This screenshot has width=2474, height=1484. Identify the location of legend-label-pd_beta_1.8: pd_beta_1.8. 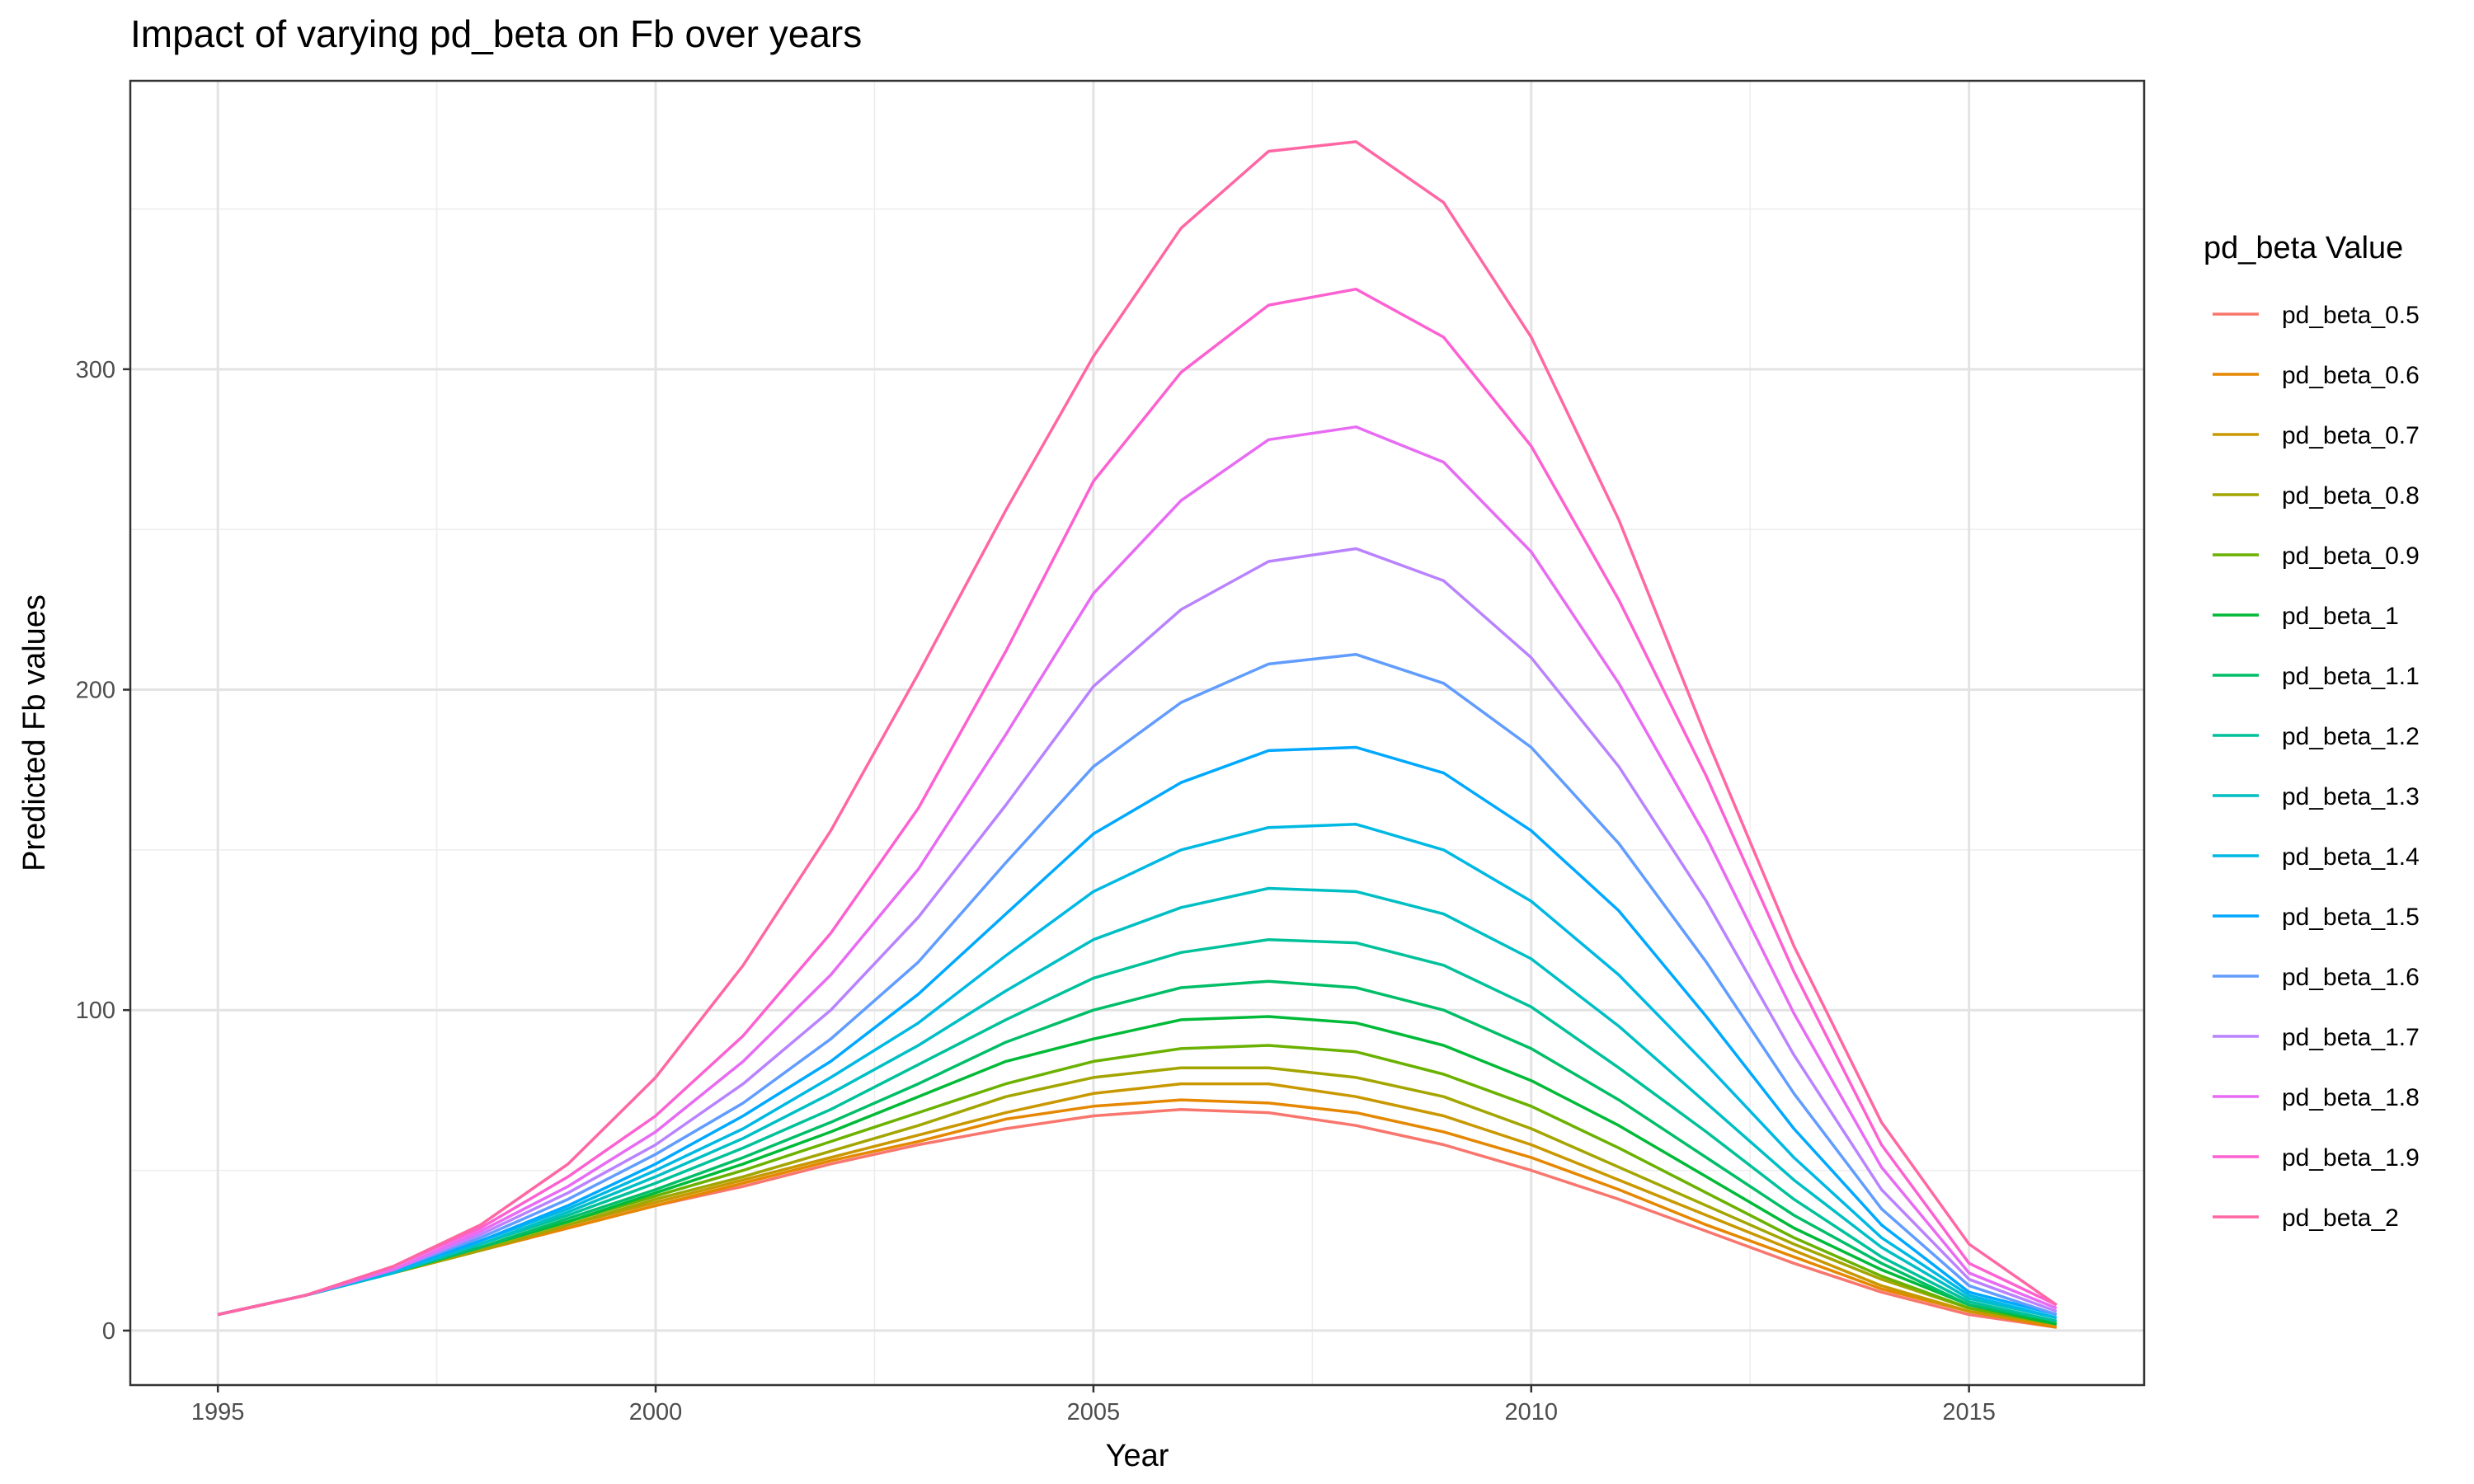
(2351, 1097).